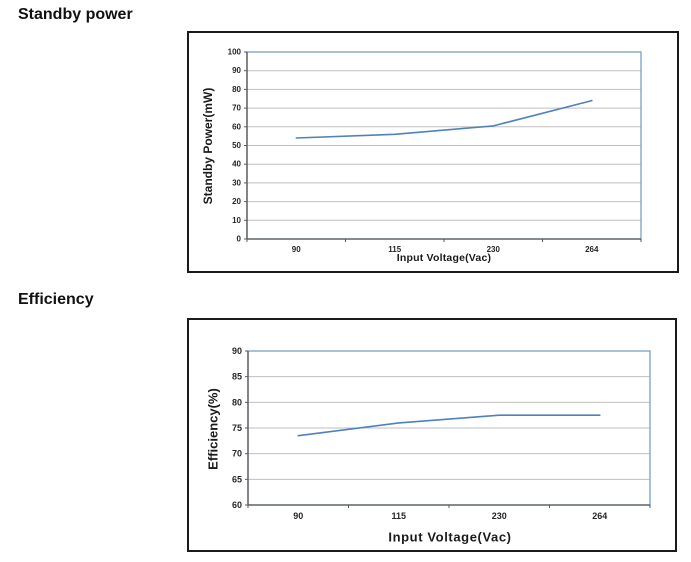 Image resolution: width=691 pixels, height=562 pixels. Describe the element at coordinates (236, 164) in the screenshot. I see `y-tick-label: 40` at that location.